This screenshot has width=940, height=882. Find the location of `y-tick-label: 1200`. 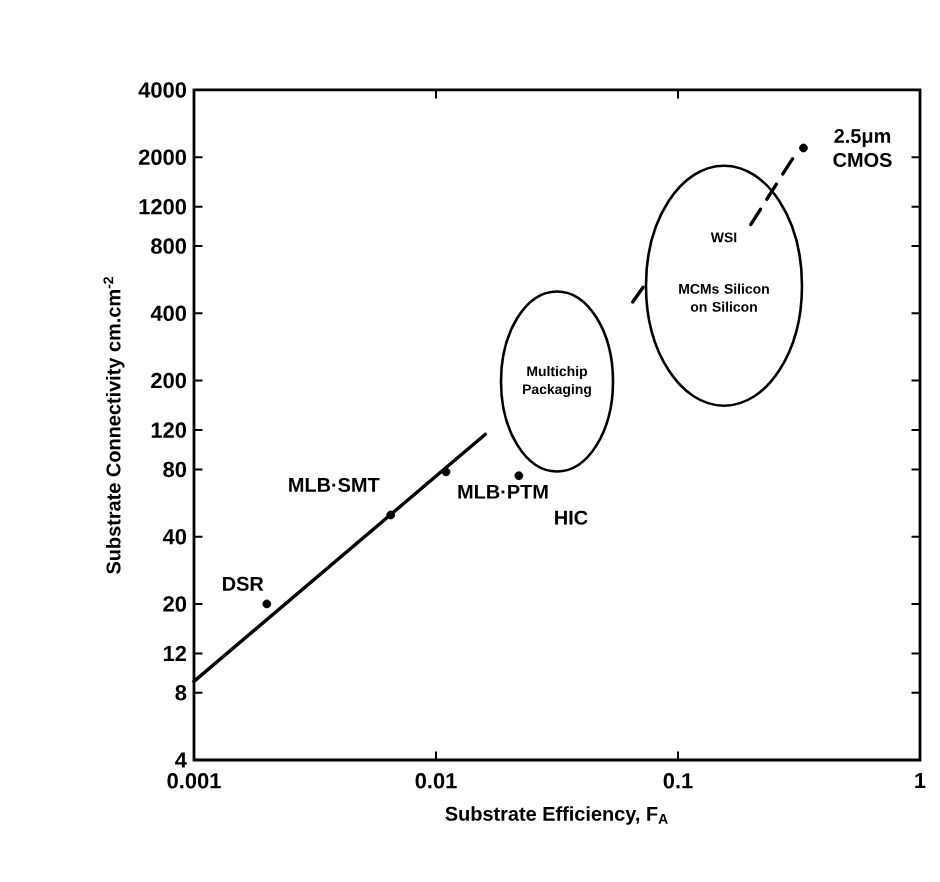

y-tick-label: 1200 is located at coordinates (163, 207).